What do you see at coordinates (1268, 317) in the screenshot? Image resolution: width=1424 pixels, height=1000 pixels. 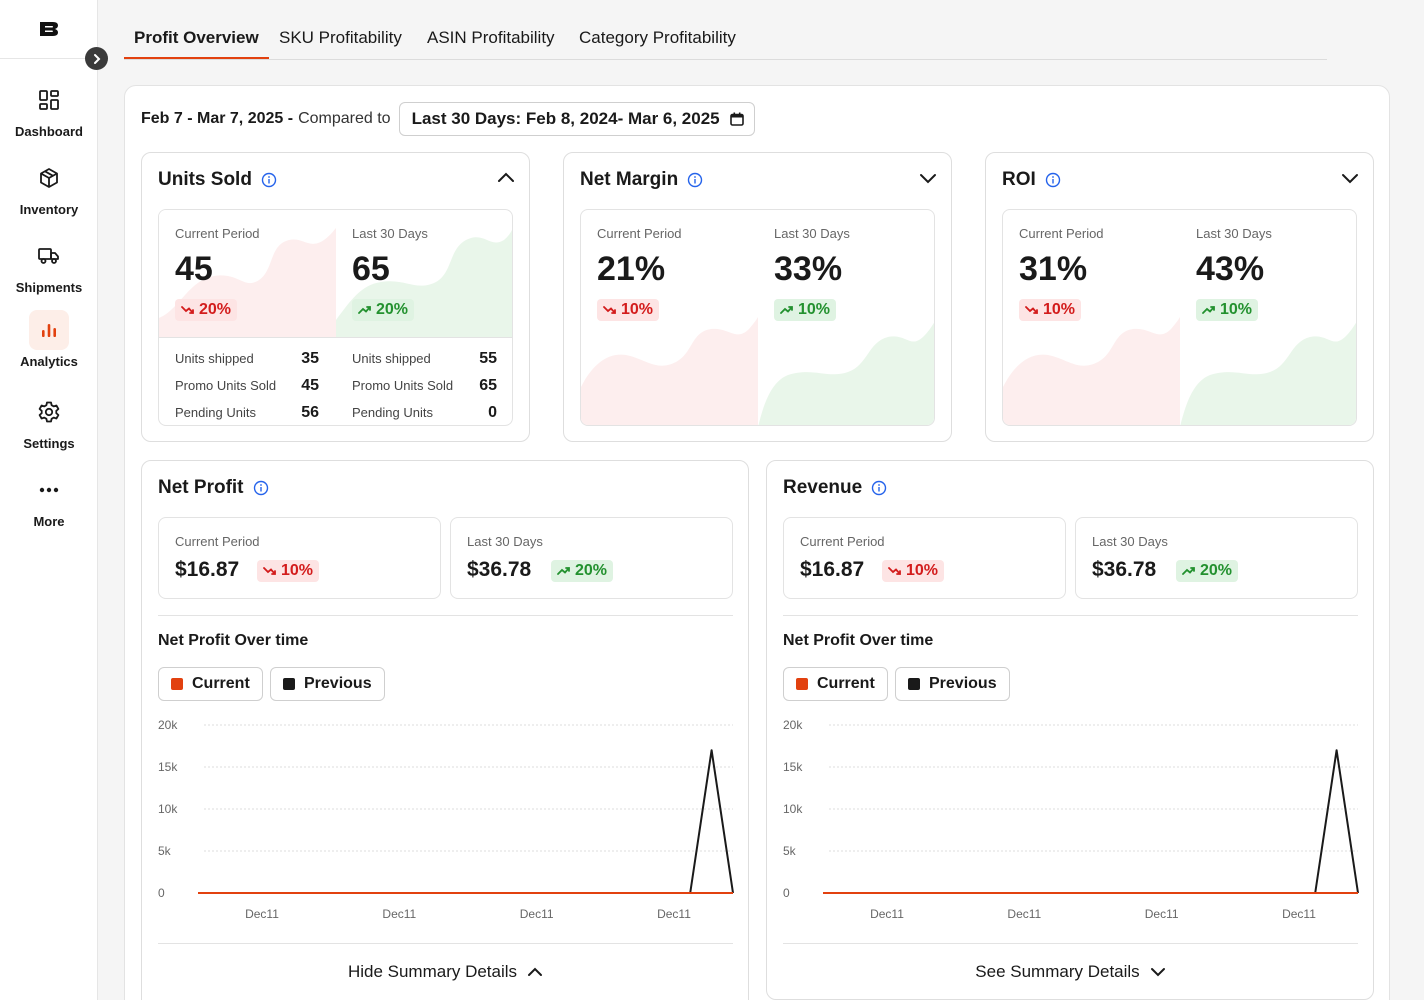 I see `previous-period-block: Last 30 Days 43% 10%` at bounding box center [1268, 317].